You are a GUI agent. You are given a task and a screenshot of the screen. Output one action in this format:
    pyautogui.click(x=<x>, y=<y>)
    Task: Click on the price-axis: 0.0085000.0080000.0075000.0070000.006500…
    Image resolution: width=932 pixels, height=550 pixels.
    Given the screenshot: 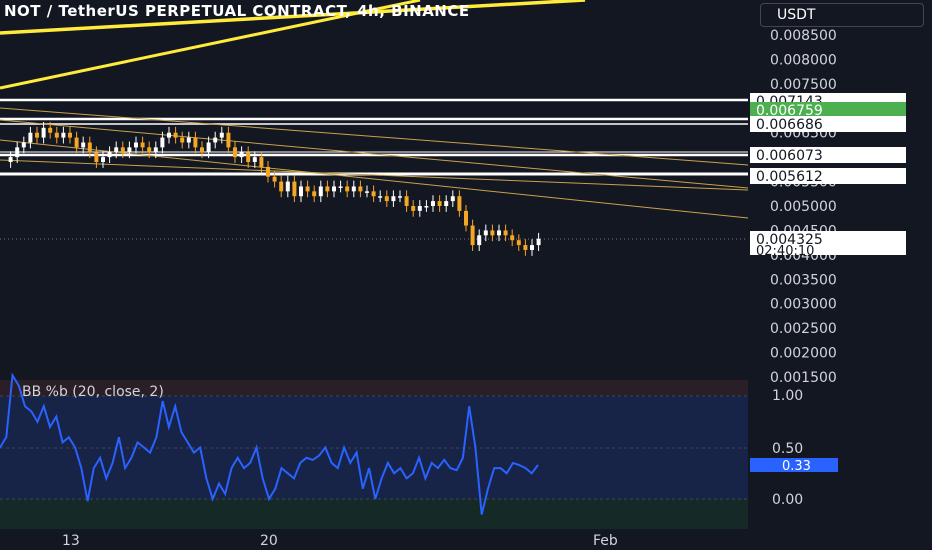 What is the action you would take?
    pyautogui.click(x=828, y=268)
    